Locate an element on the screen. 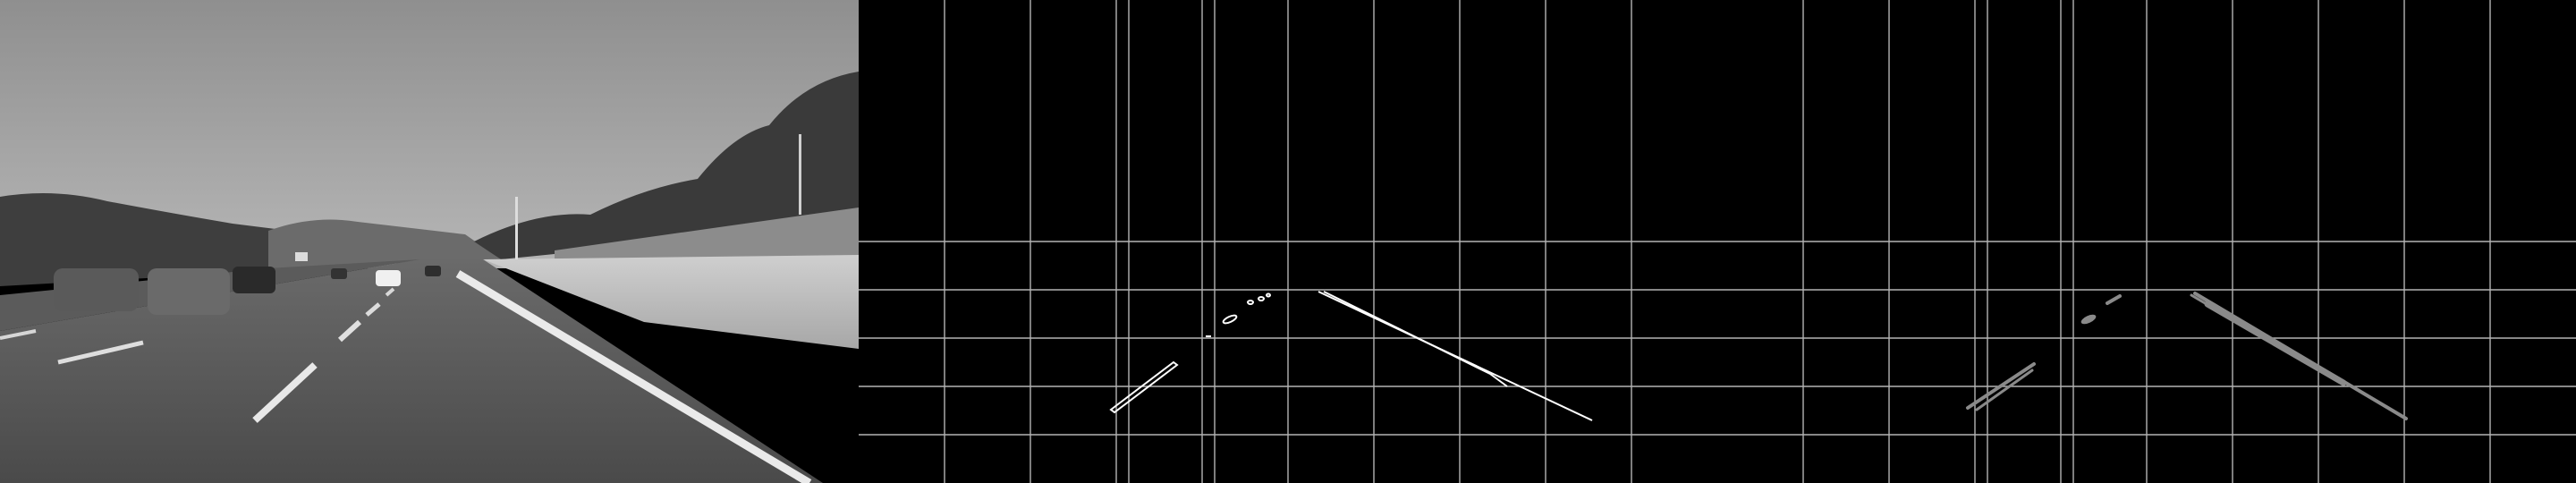  far-hough-blob is located at coordinates (2088, 319).